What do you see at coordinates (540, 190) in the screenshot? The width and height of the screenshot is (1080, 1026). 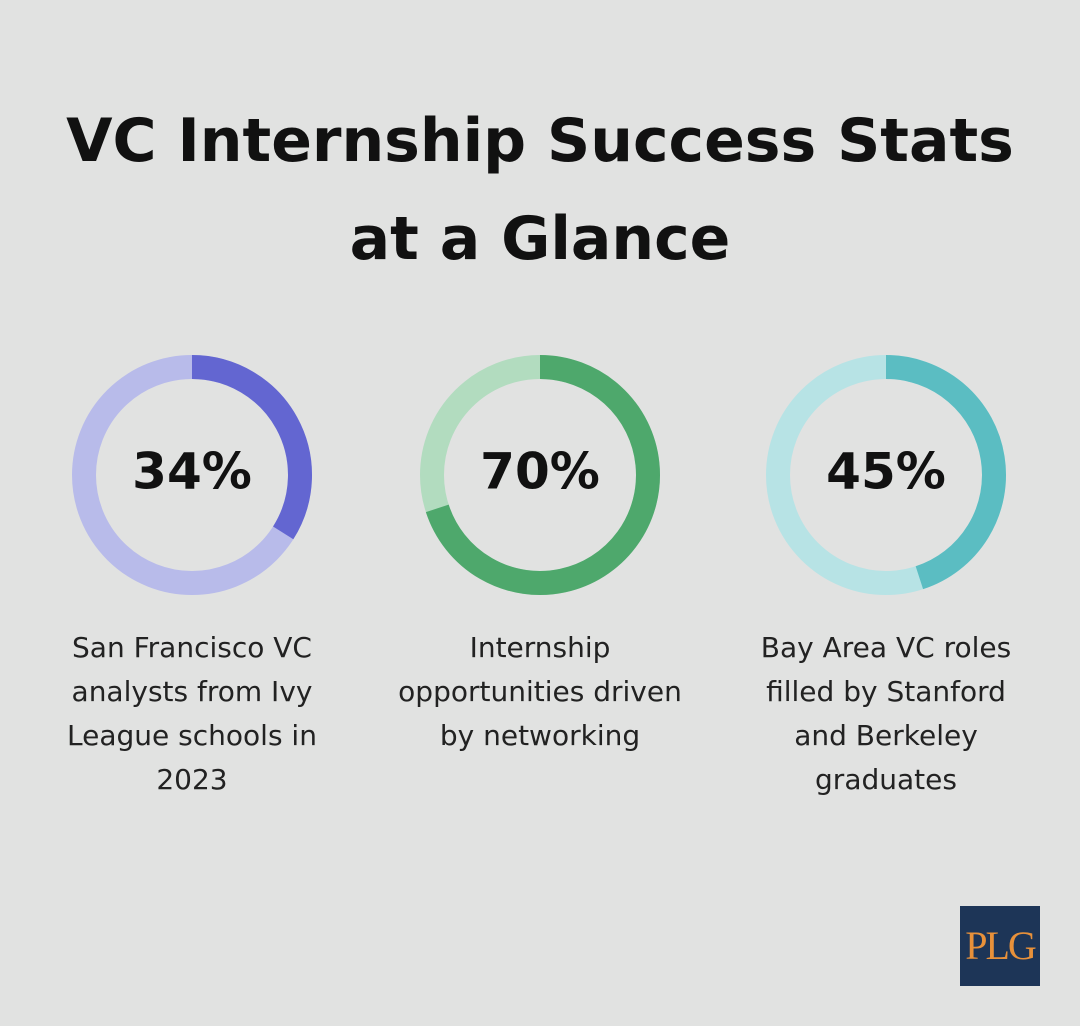 I see `title: VC Internship Success Stats at a Glance` at bounding box center [540, 190].